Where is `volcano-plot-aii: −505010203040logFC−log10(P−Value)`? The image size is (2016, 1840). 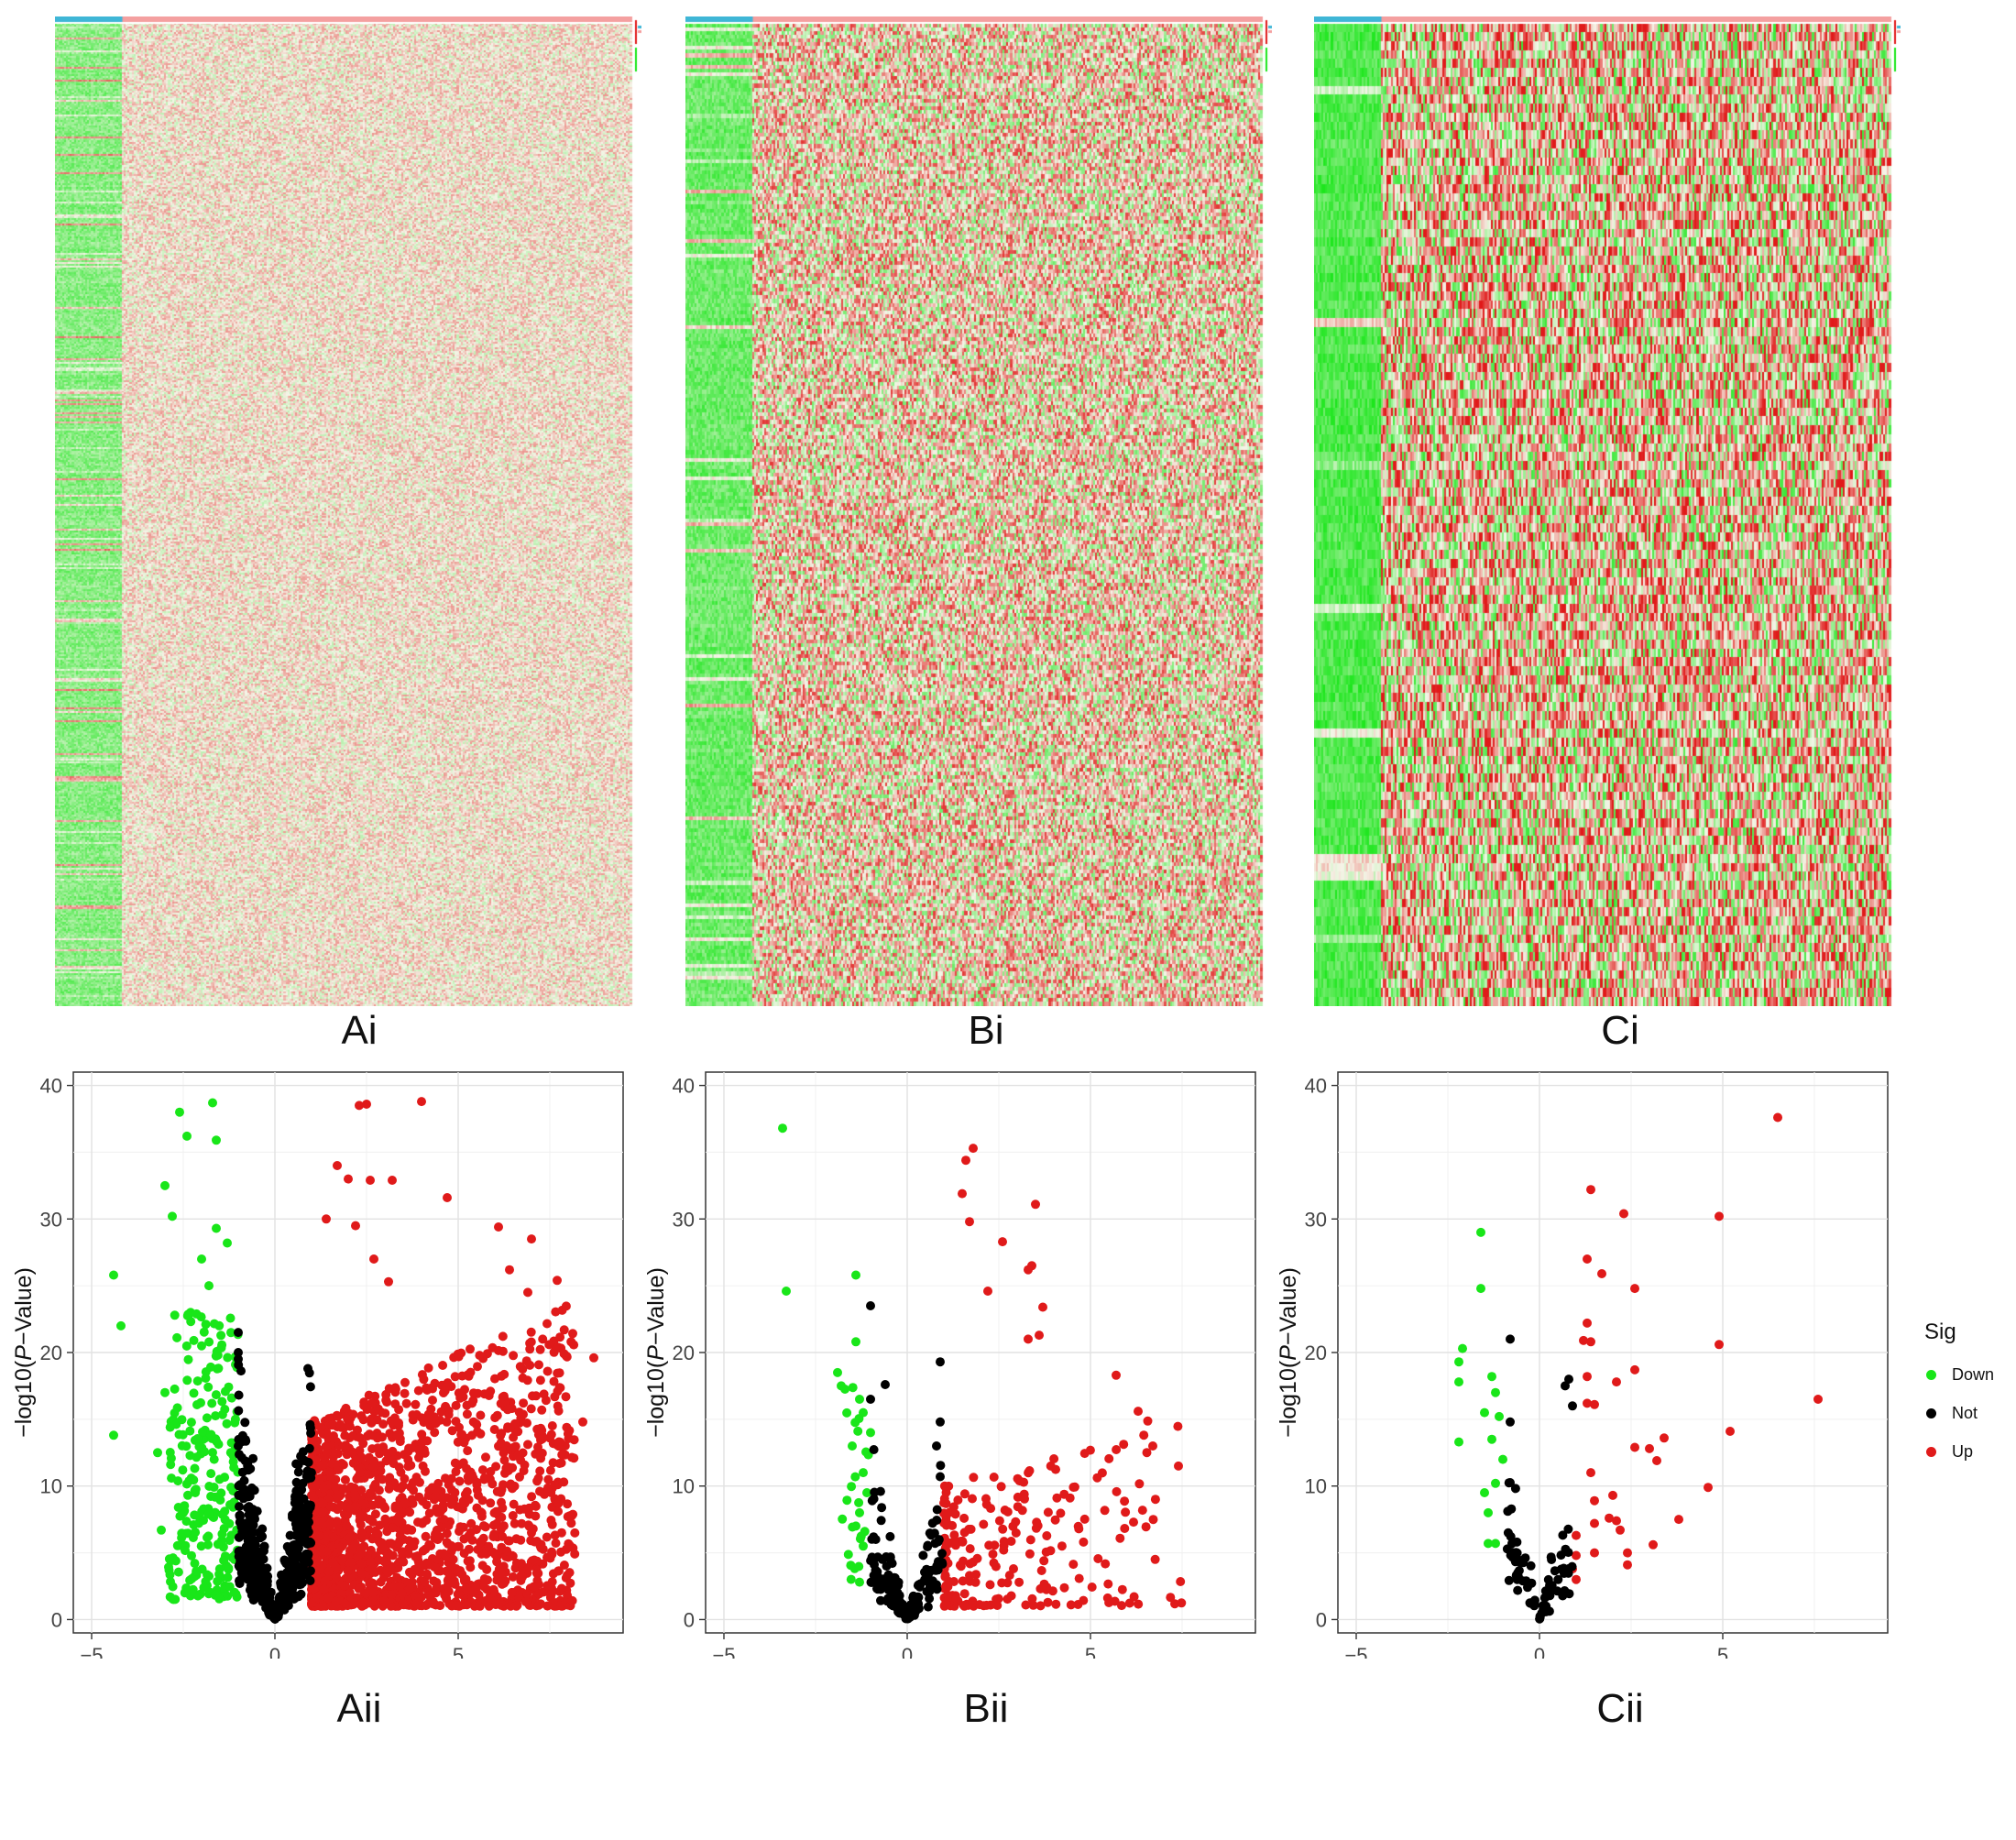
volcano-plot-aii: −505010203040logFC−log10(P−Value) is located at coordinates (317, 1365).